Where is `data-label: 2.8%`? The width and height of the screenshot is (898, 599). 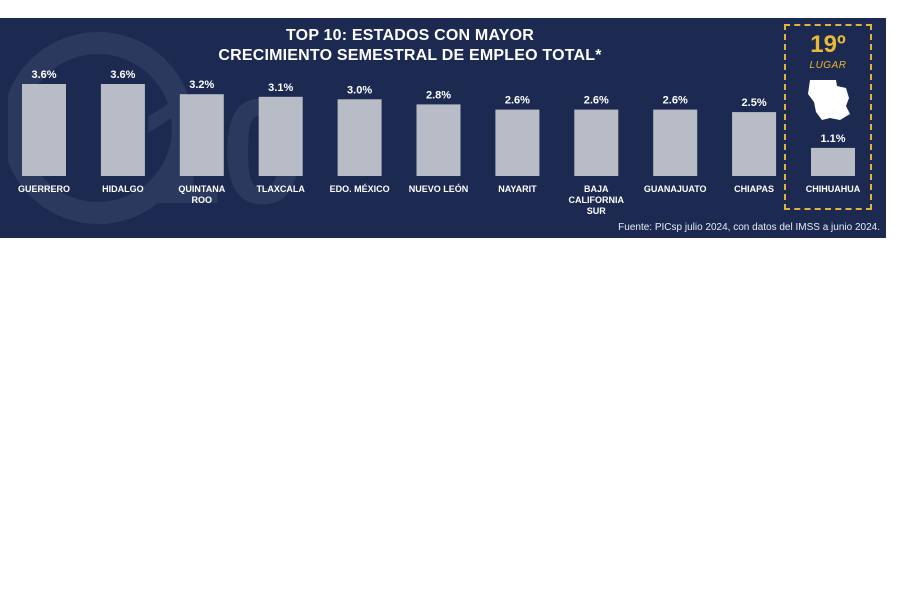 data-label: 2.8% is located at coordinates (438, 95).